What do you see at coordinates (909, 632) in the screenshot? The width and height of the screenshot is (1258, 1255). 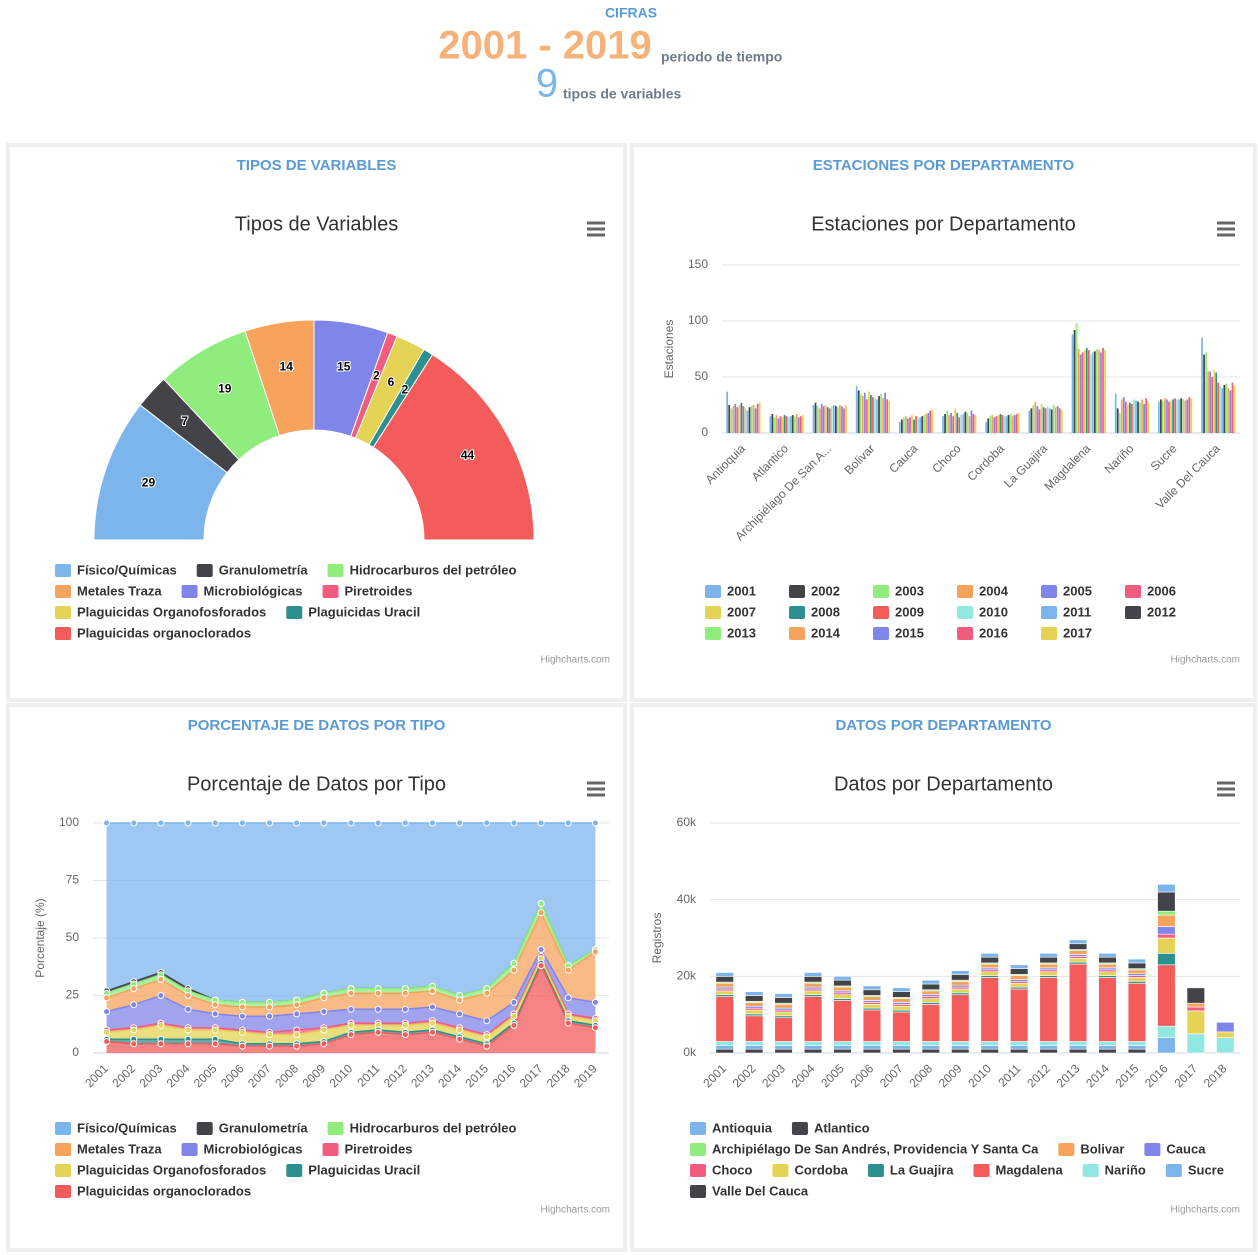 I see `legend-label: 2015` at bounding box center [909, 632].